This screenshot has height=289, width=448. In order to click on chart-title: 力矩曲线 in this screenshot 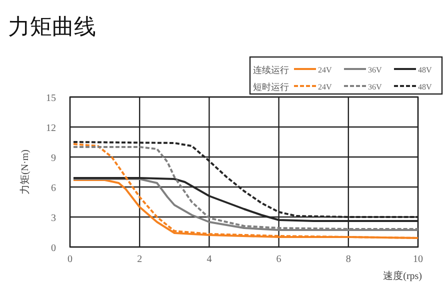, I will do `click(52, 26)`.